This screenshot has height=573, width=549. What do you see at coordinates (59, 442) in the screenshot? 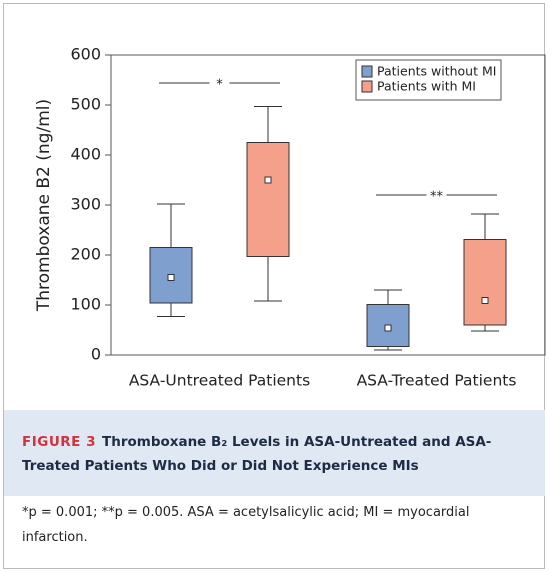
I see `figure-label: FIGURE 3` at bounding box center [59, 442].